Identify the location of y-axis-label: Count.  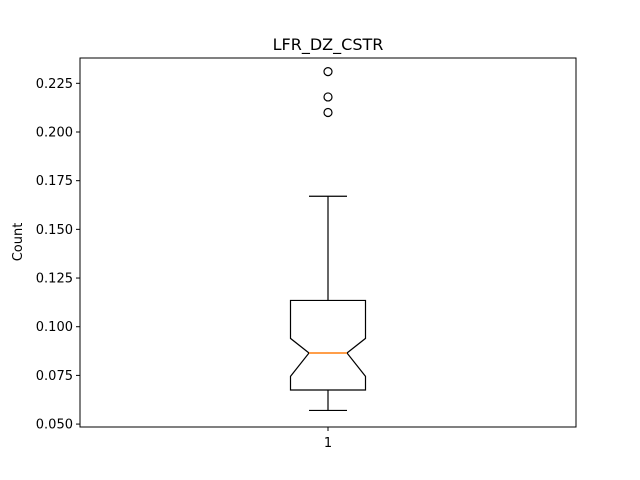
(18, 242).